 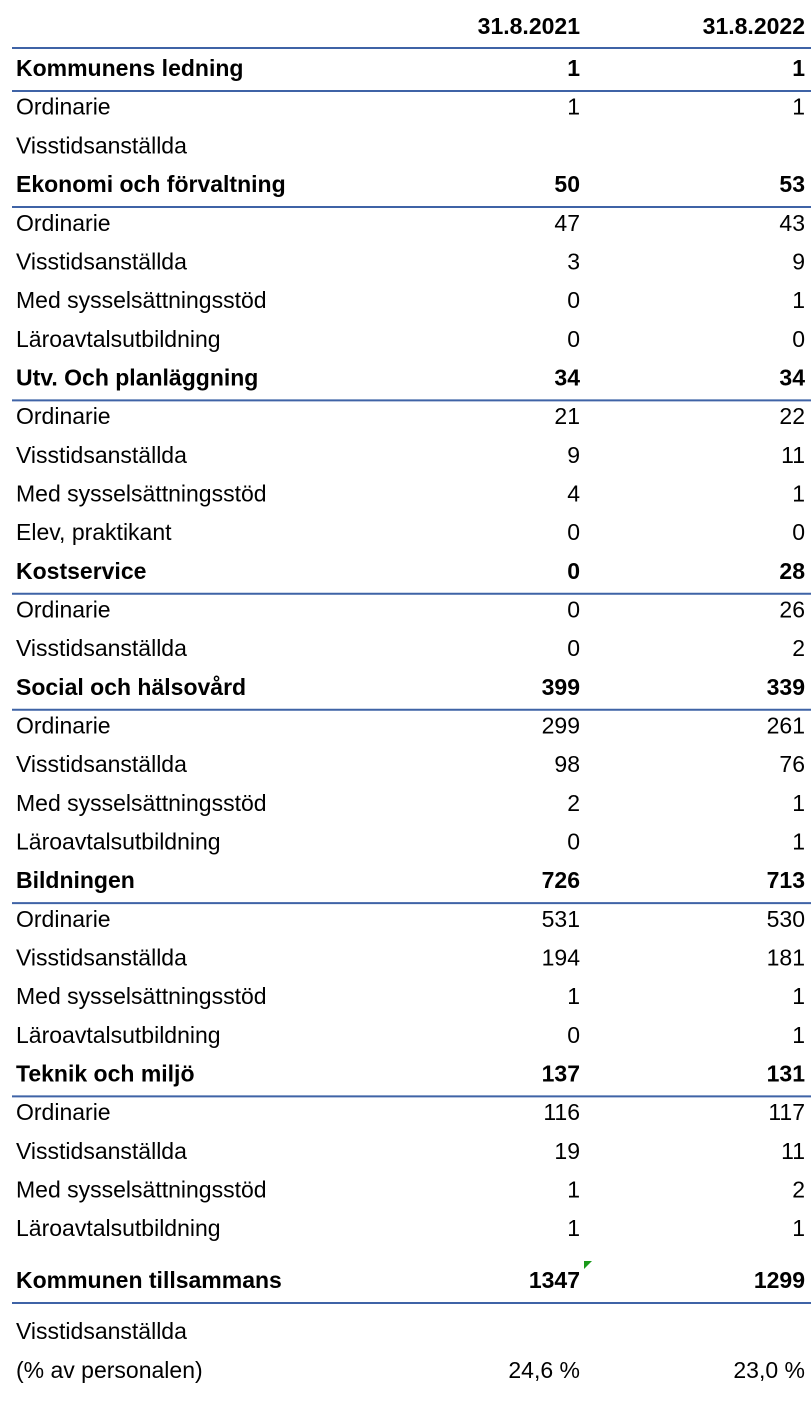 I want to click on cell: 47, so click(x=567, y=223).